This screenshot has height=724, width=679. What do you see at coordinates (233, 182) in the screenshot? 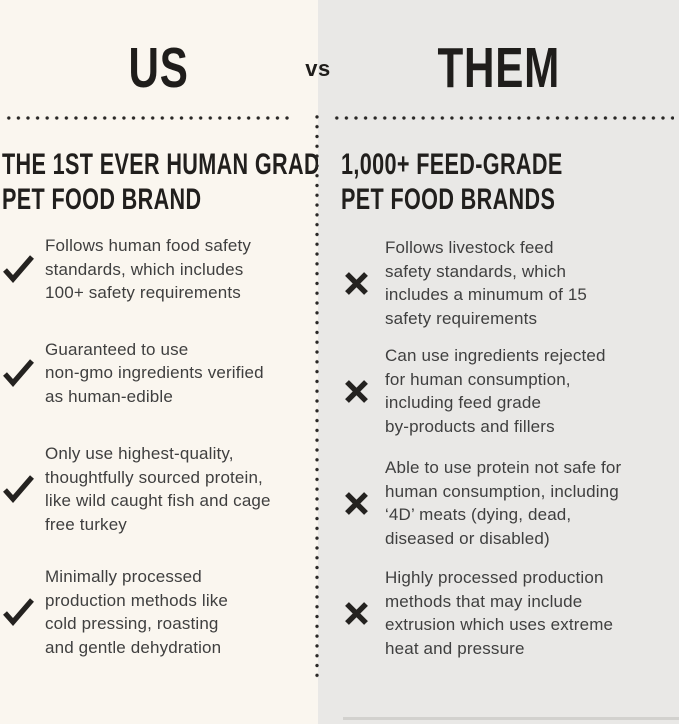
I see `us-subheading: THE 1ST EVER HUMAN GRADE PET FOOD BRAND` at bounding box center [233, 182].